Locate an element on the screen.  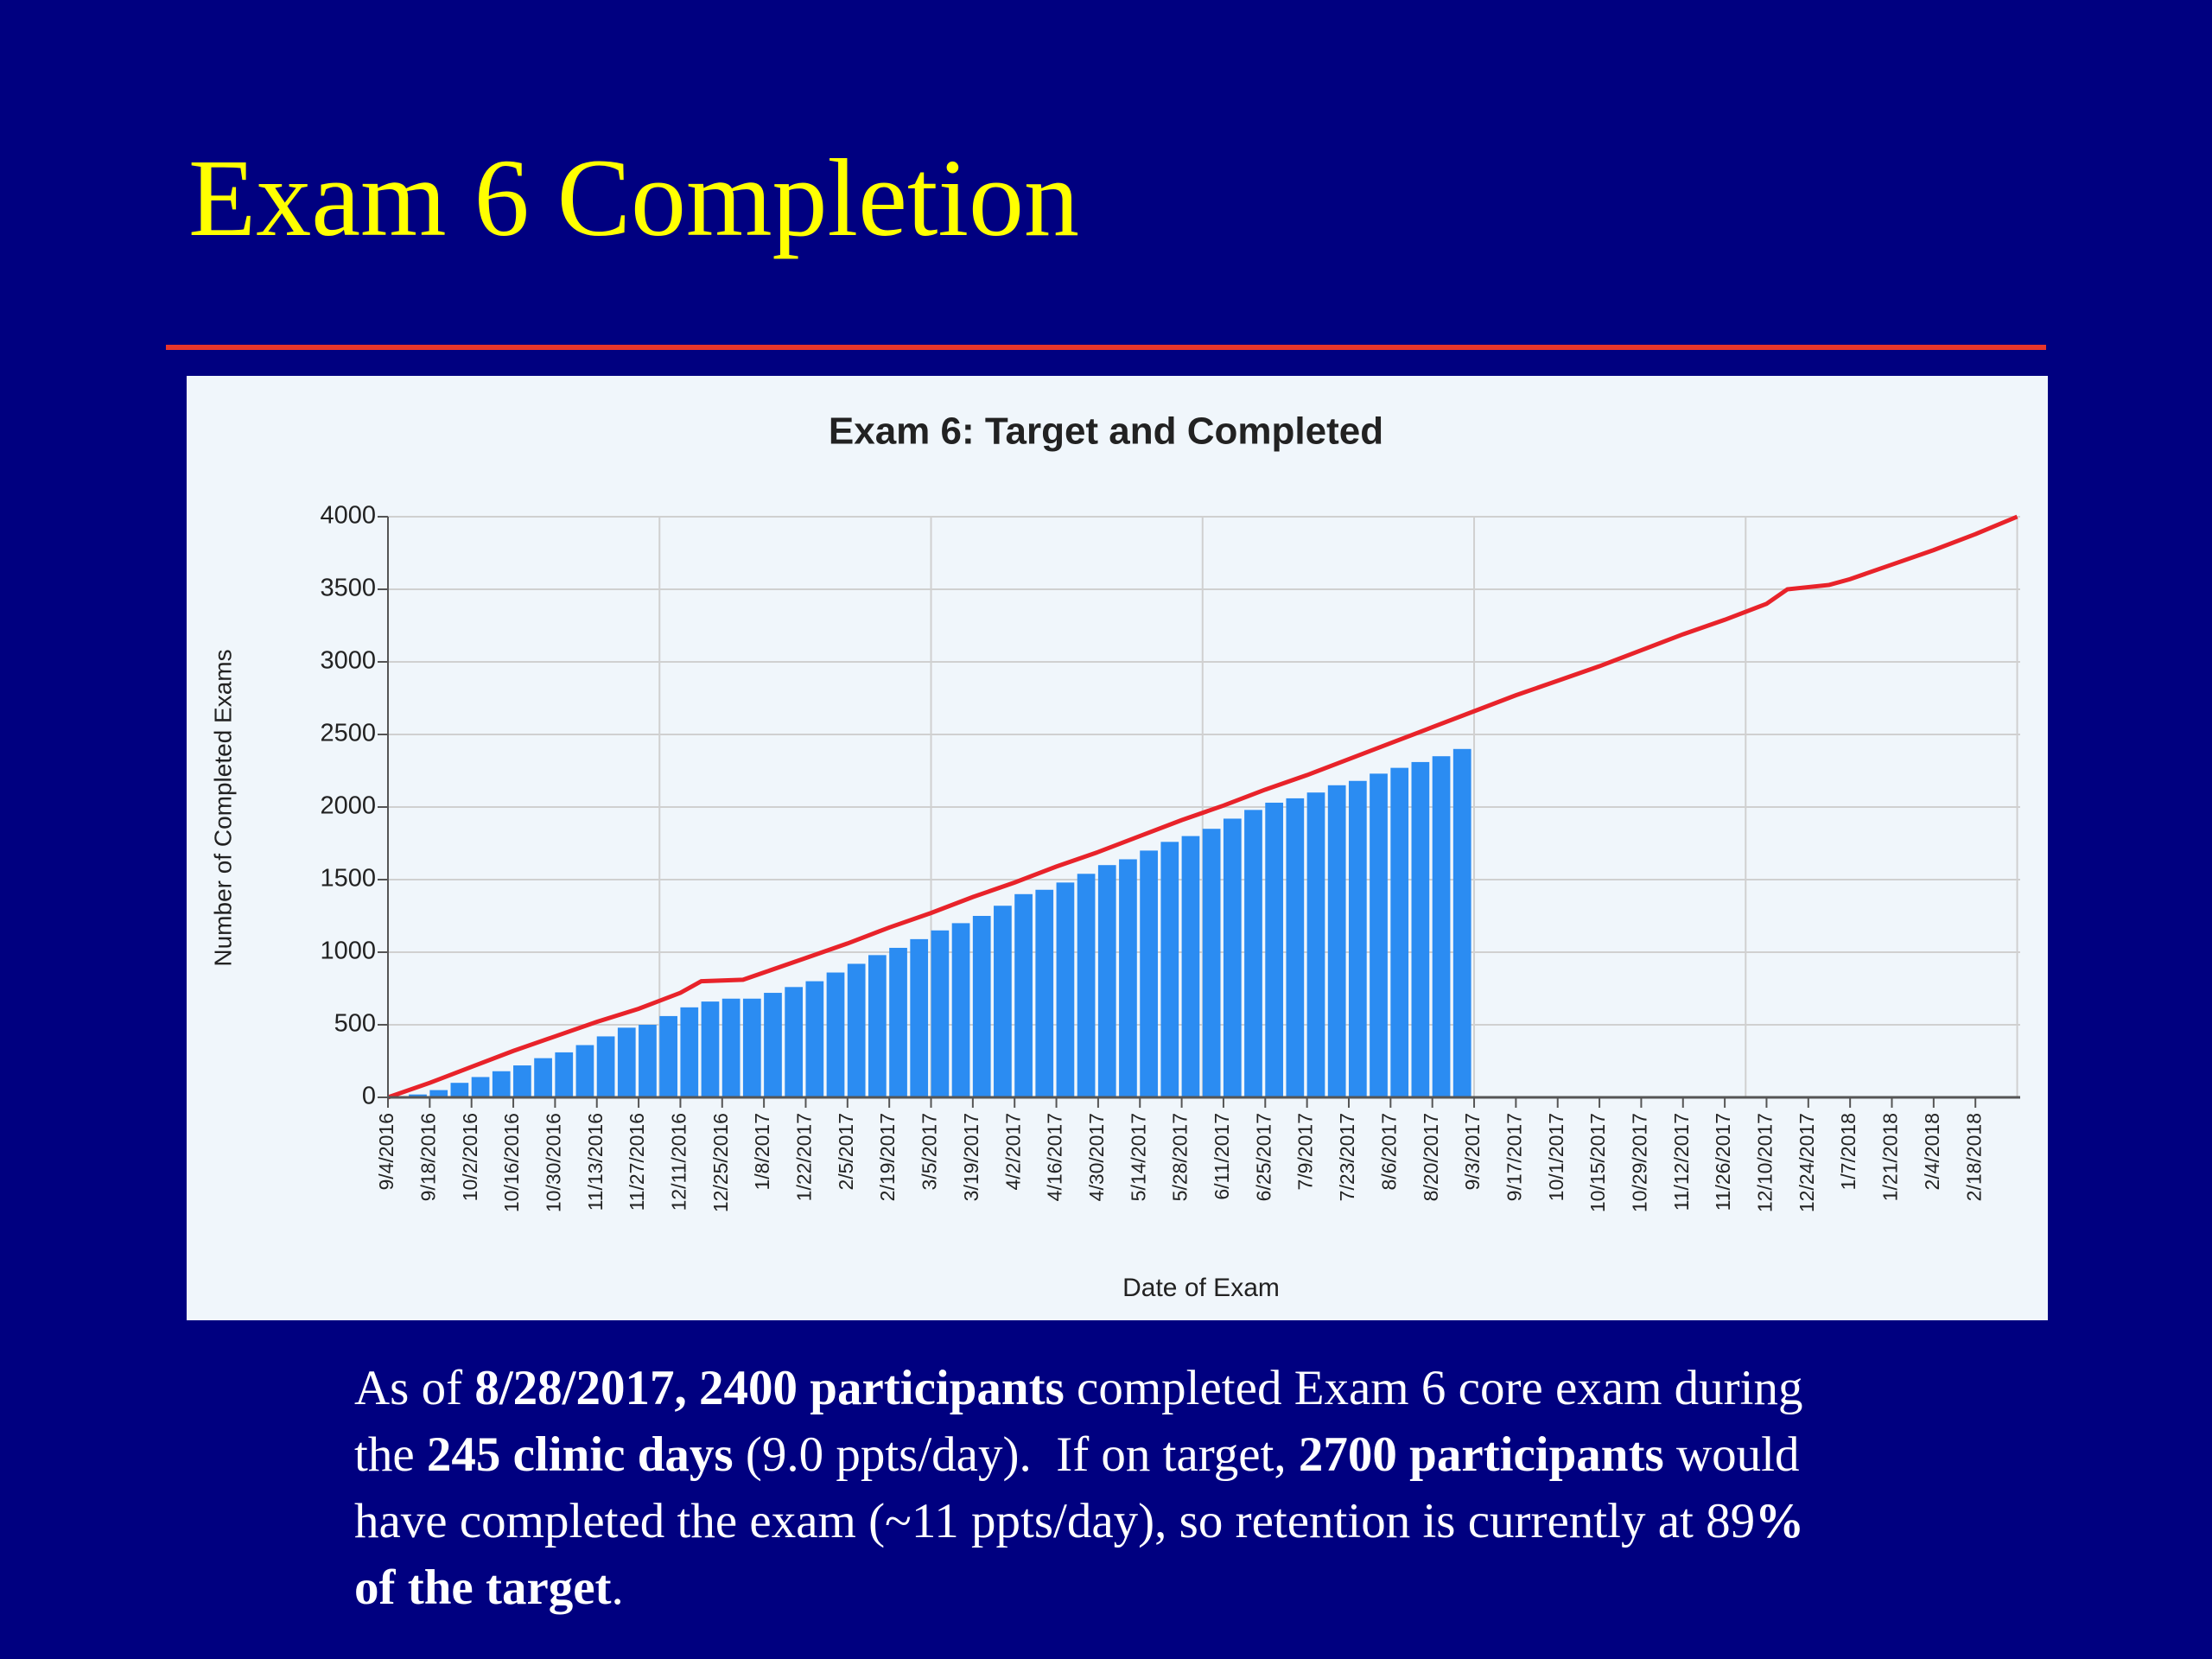
x-tick-label: 1/22/2017 is located at coordinates (804, 1157).